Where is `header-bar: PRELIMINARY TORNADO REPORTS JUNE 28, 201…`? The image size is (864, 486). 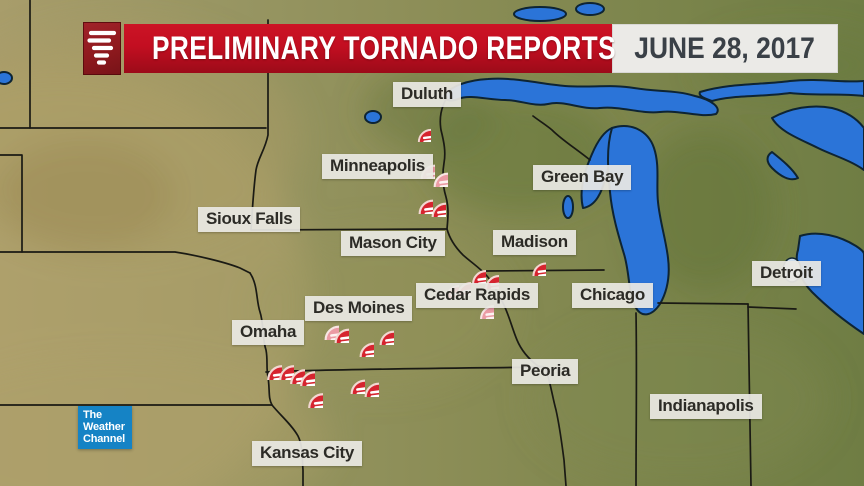
header-bar: PRELIMINARY TORNADO REPORTS JUNE 28, 201… is located at coordinates (460, 48).